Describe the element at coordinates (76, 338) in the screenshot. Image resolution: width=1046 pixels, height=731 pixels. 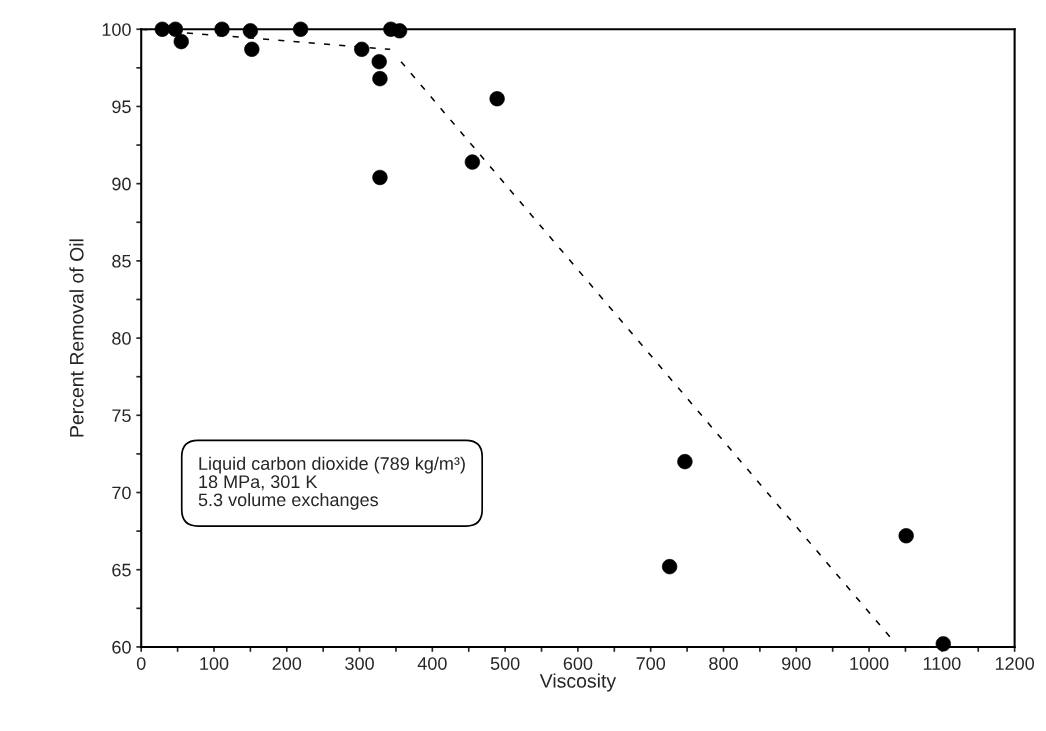
I see `y-axis-title: Percent Removal of Oil` at that location.